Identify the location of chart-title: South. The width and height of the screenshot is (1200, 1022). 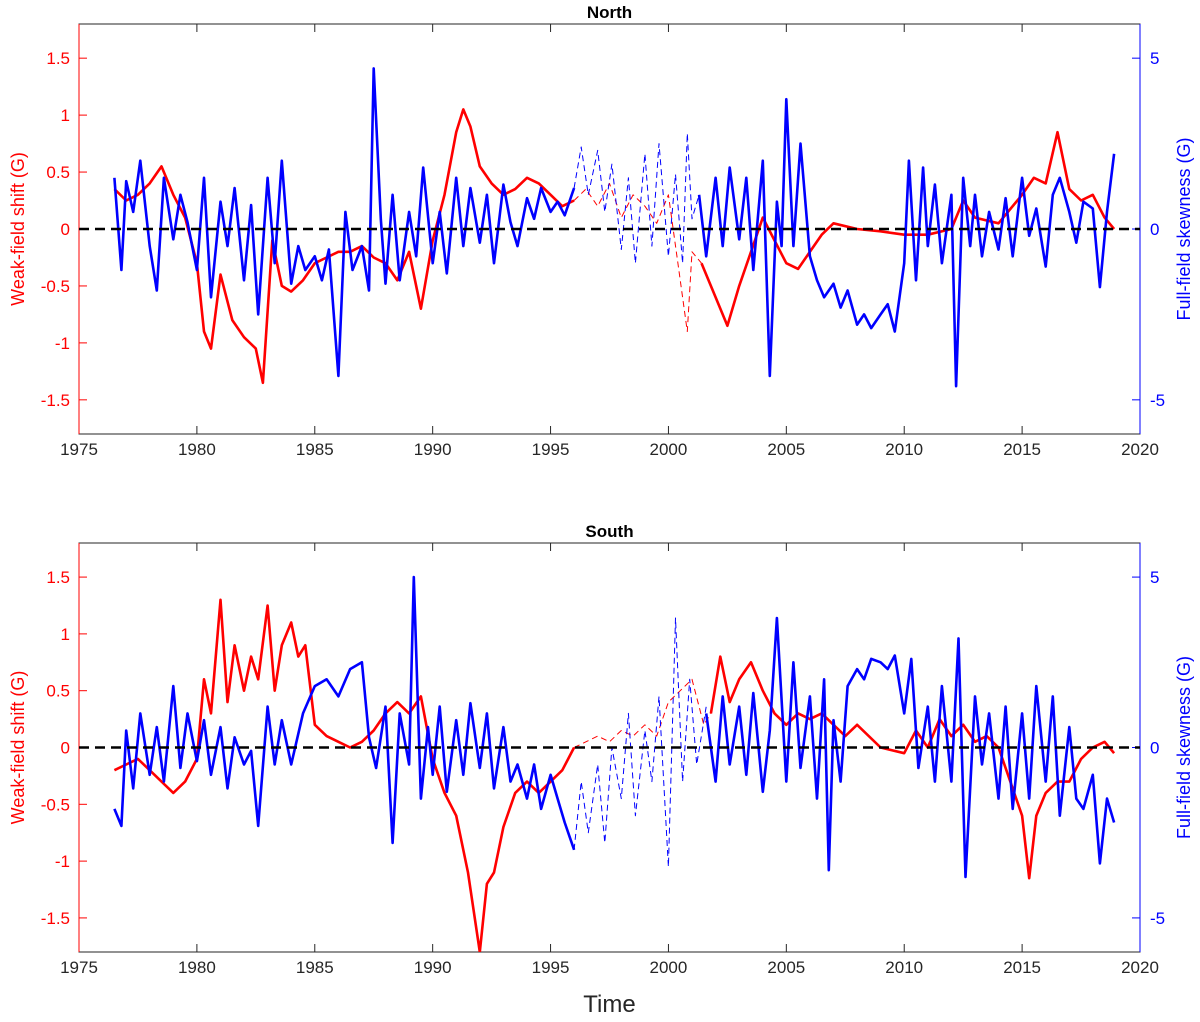
(609, 531).